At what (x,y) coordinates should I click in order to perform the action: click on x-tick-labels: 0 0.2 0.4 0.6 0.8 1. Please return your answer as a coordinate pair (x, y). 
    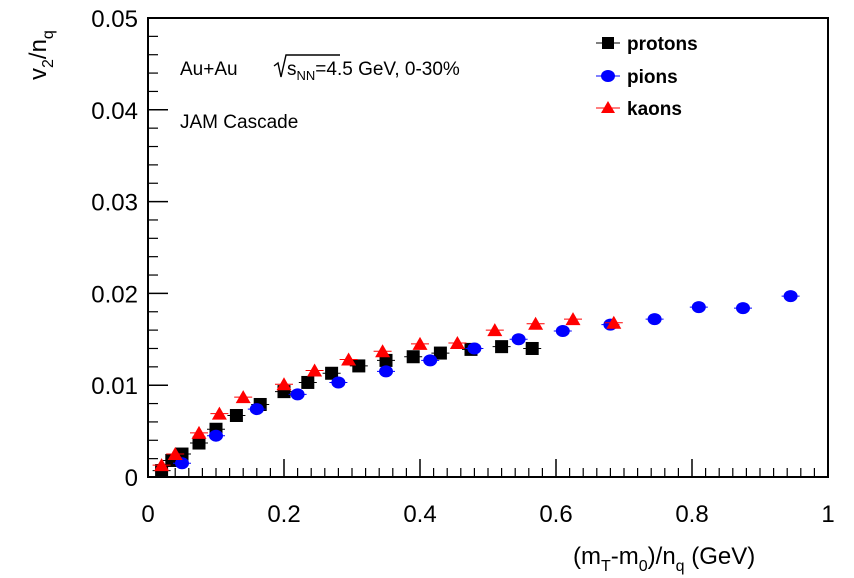
    Looking at the image, I should click on (487, 514).